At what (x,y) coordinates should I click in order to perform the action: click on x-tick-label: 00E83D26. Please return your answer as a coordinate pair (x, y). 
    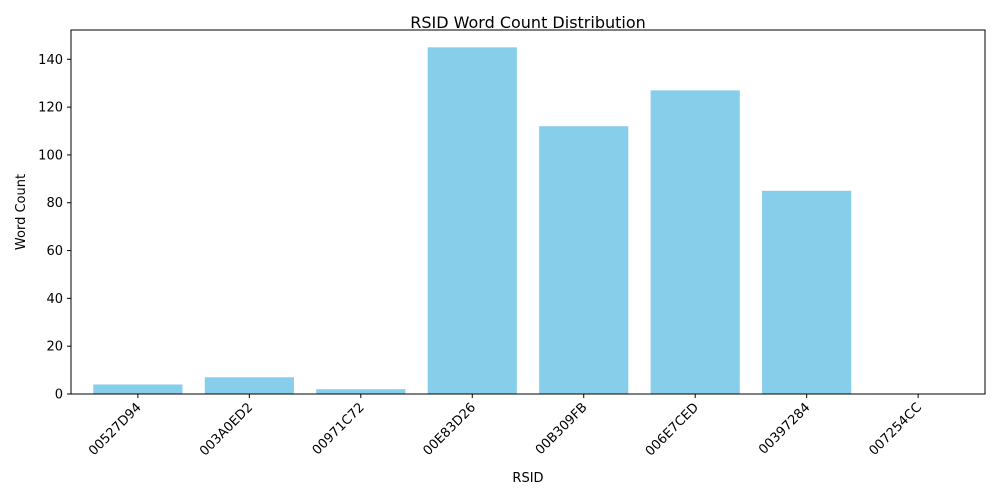
    Looking at the image, I should click on (450, 429).